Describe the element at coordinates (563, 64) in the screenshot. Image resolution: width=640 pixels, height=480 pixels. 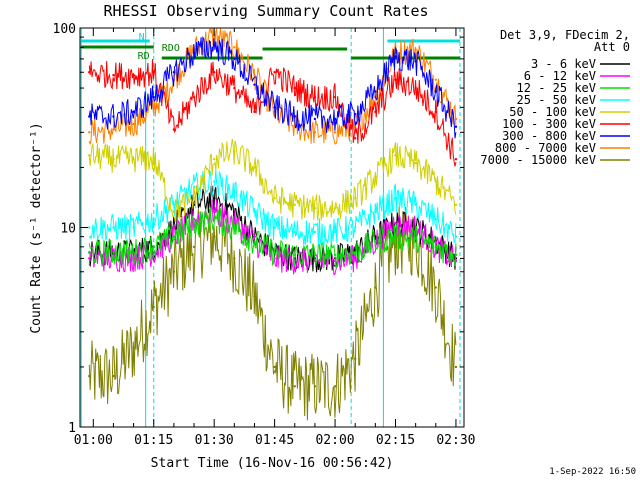
I see `legend-entry-label: 3 - 6 keV` at that location.